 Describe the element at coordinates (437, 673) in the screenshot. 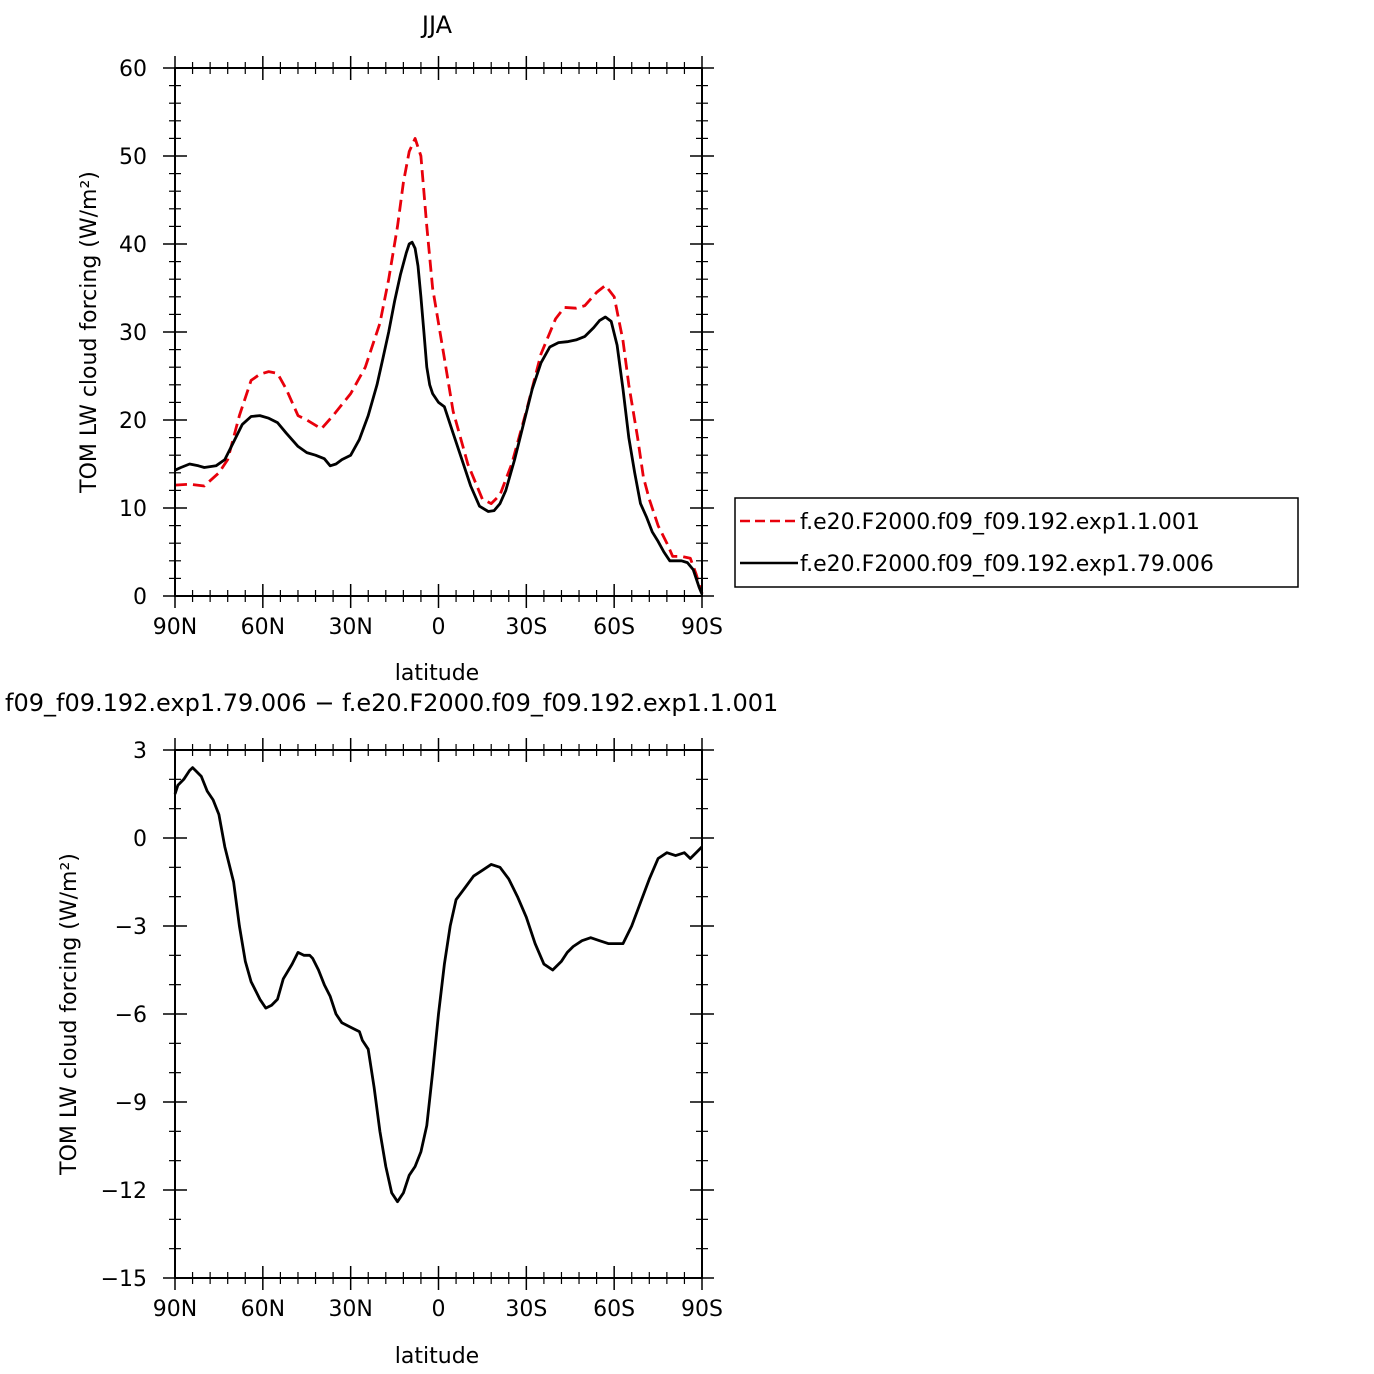

I see `top-x-axis-label: latitude` at that location.